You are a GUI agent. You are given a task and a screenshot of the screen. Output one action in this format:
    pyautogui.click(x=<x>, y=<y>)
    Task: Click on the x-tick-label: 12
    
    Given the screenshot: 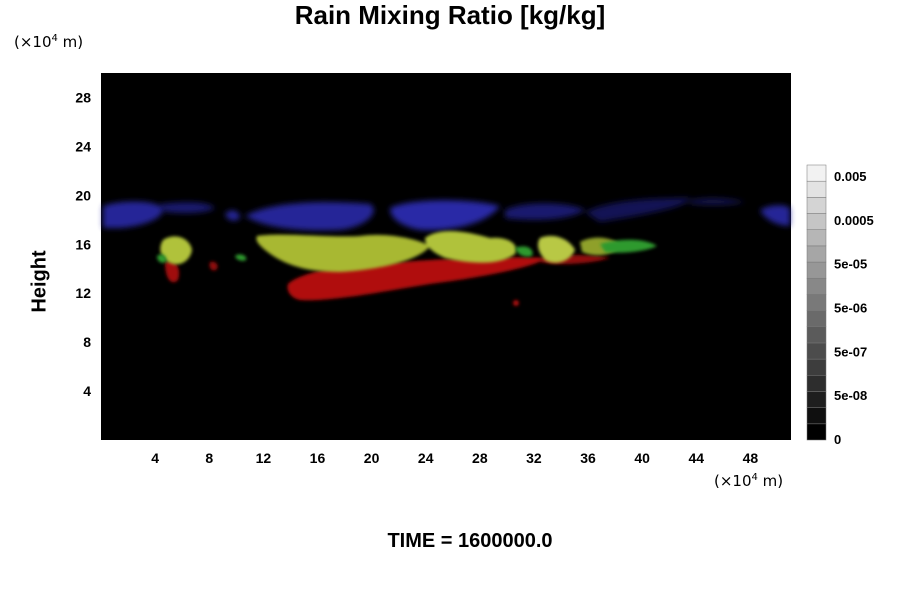 What is the action you would take?
    pyautogui.click(x=264, y=458)
    